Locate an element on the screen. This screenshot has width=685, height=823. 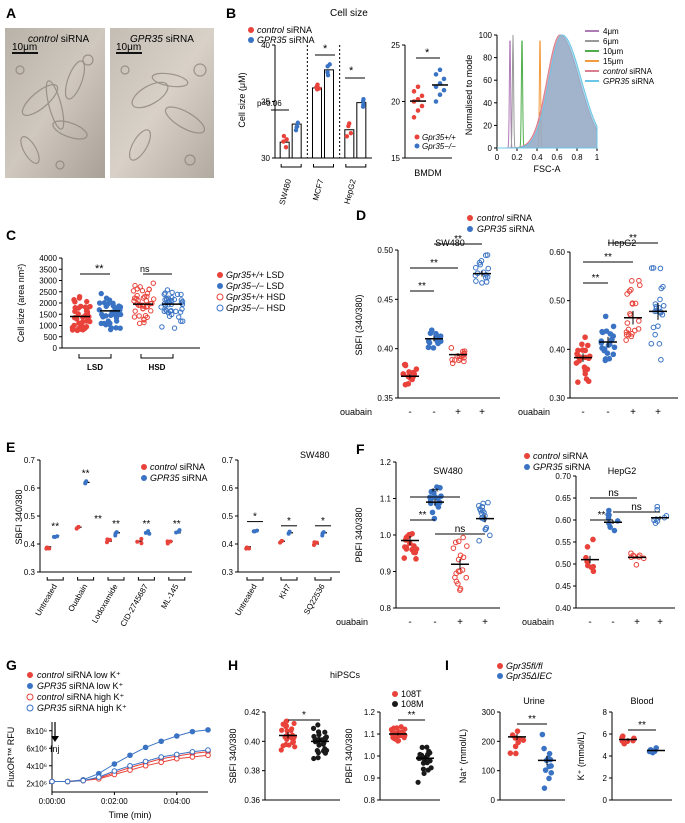
c-sig-lsd: ** is located at coordinates (99, 269).